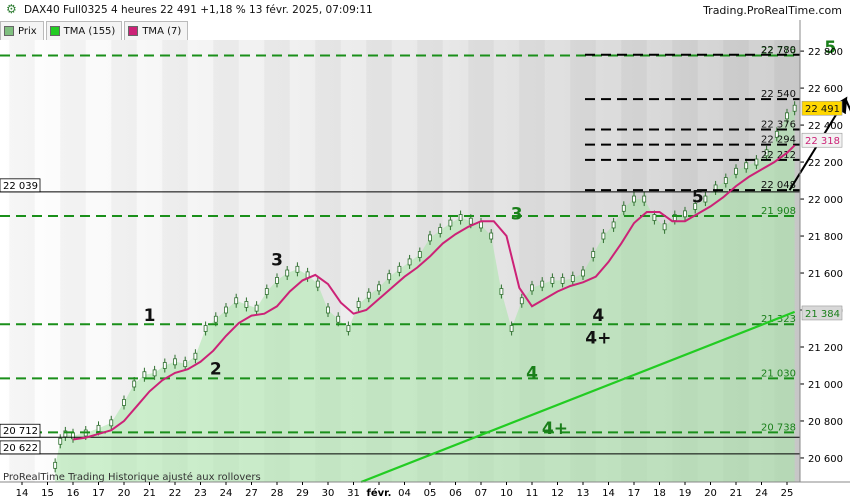 The image size is (850, 500). What do you see at coordinates (772, 10) in the screenshot?
I see `brand-link: Trading.ProRealTime.com` at bounding box center [772, 10].